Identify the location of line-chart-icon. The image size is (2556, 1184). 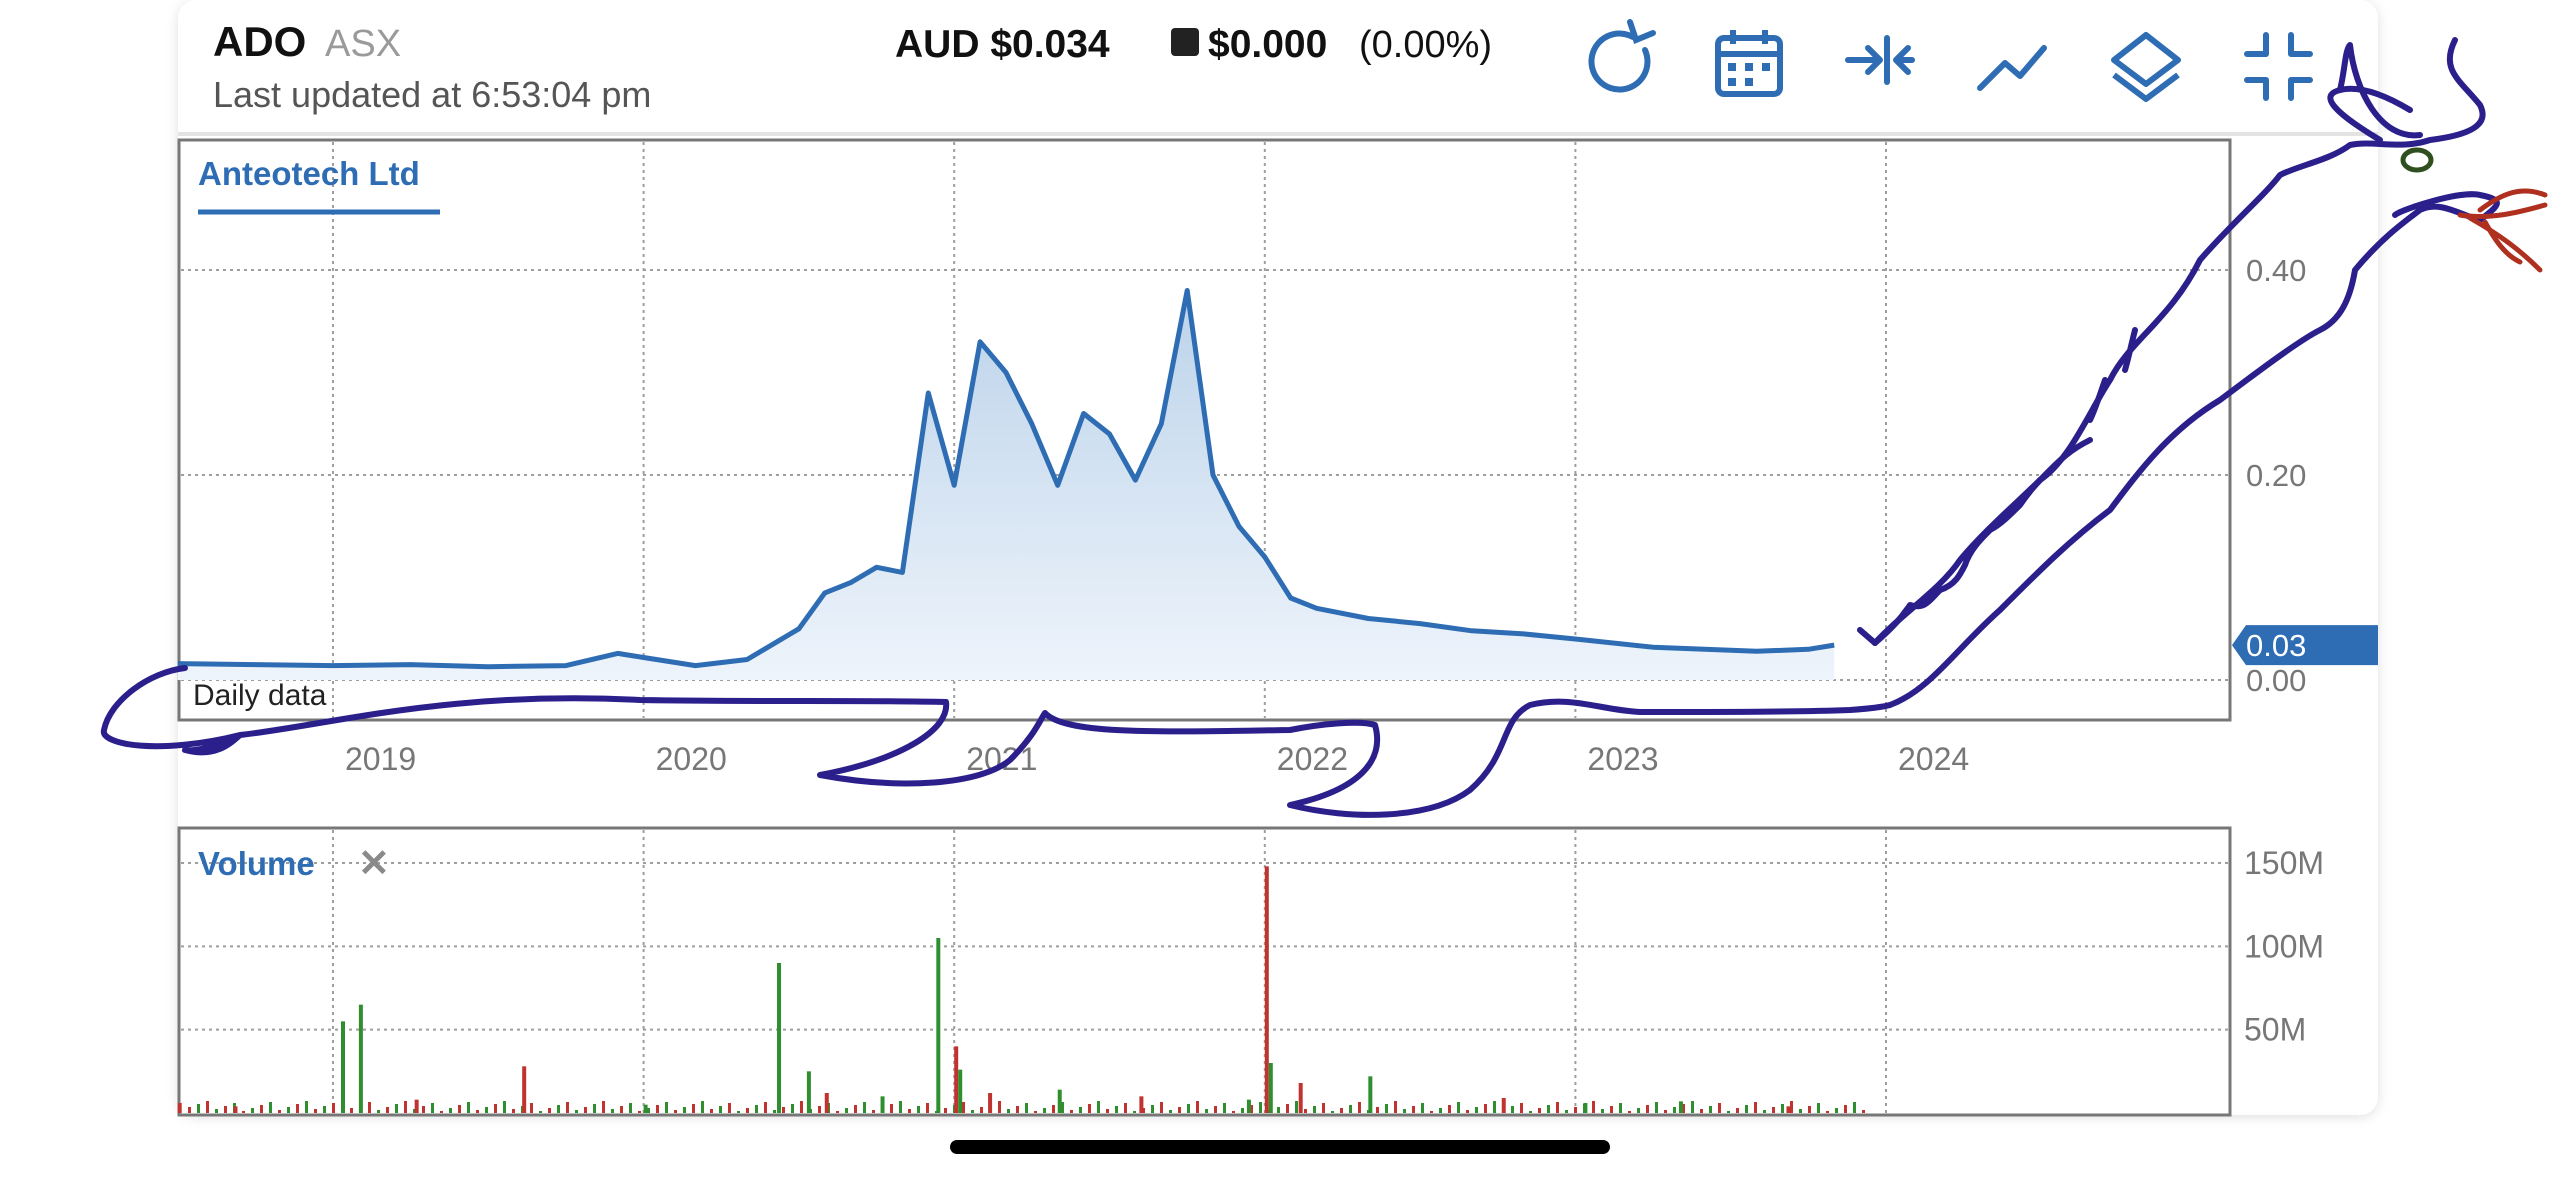
(2012, 68).